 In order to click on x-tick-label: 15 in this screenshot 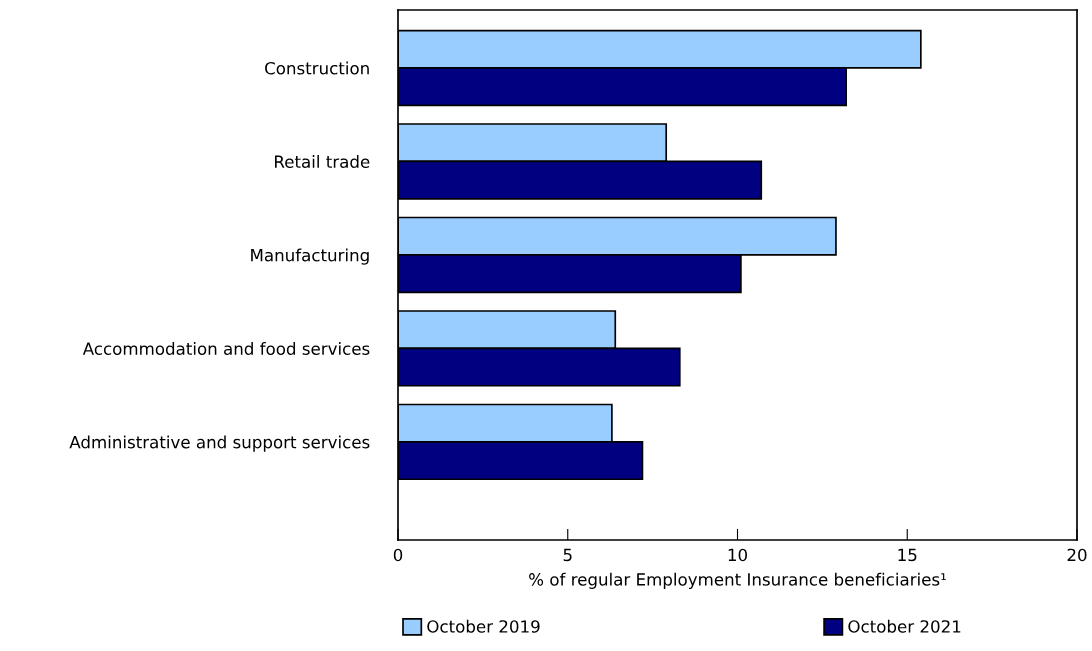, I will do `click(907, 555)`.